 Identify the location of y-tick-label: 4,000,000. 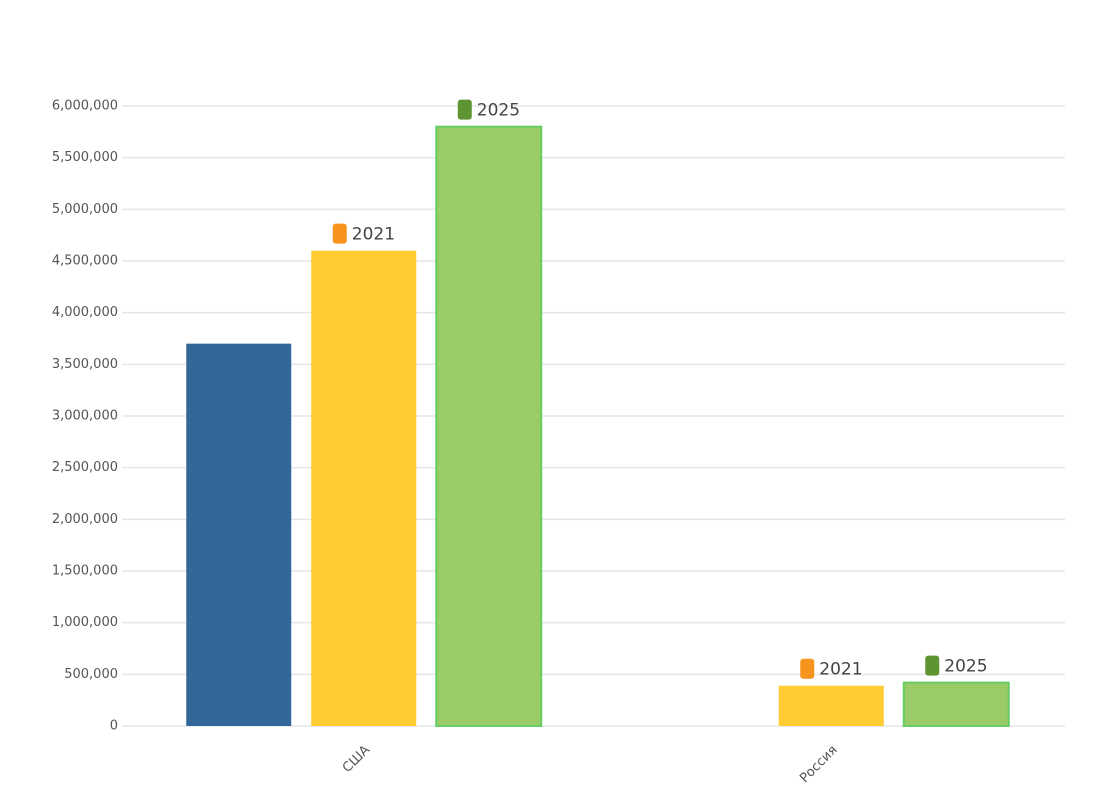
(85, 312).